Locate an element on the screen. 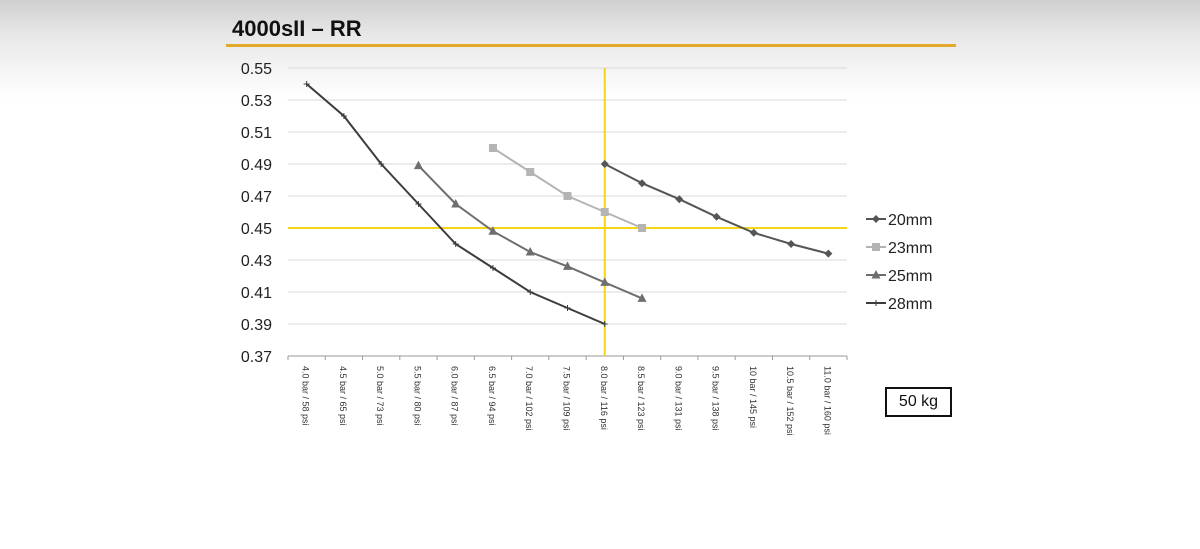 Image resolution: width=1200 pixels, height=549 pixels. x-tick-label: 4.0 bar / 58 psi is located at coordinates (306, 396).